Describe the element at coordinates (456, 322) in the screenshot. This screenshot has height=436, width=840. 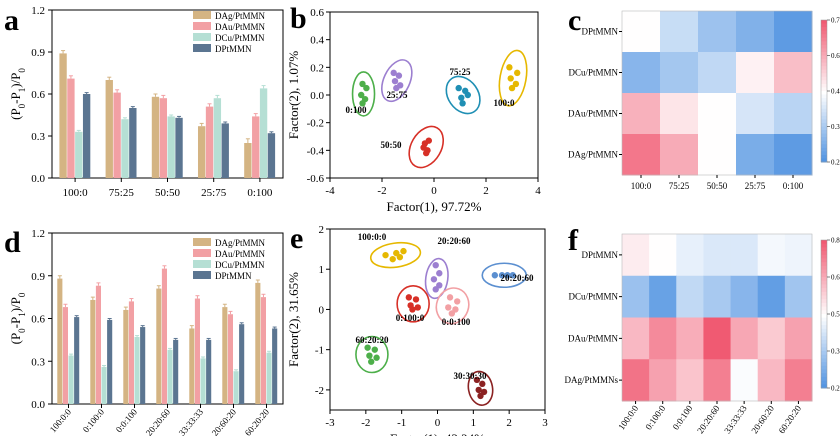
I see `group-label: 0:0:100` at that location.